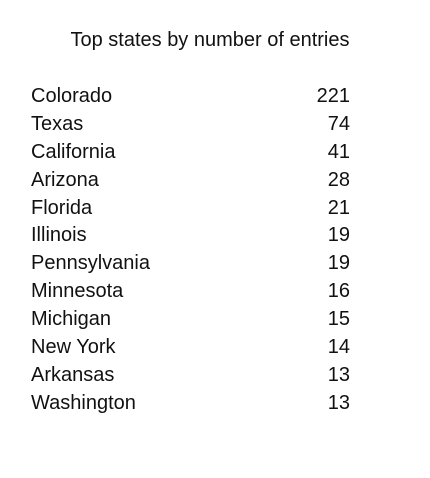 The width and height of the screenshot is (430, 478). What do you see at coordinates (191, 377) in the screenshot?
I see `table-row: Arkansas 13` at bounding box center [191, 377].